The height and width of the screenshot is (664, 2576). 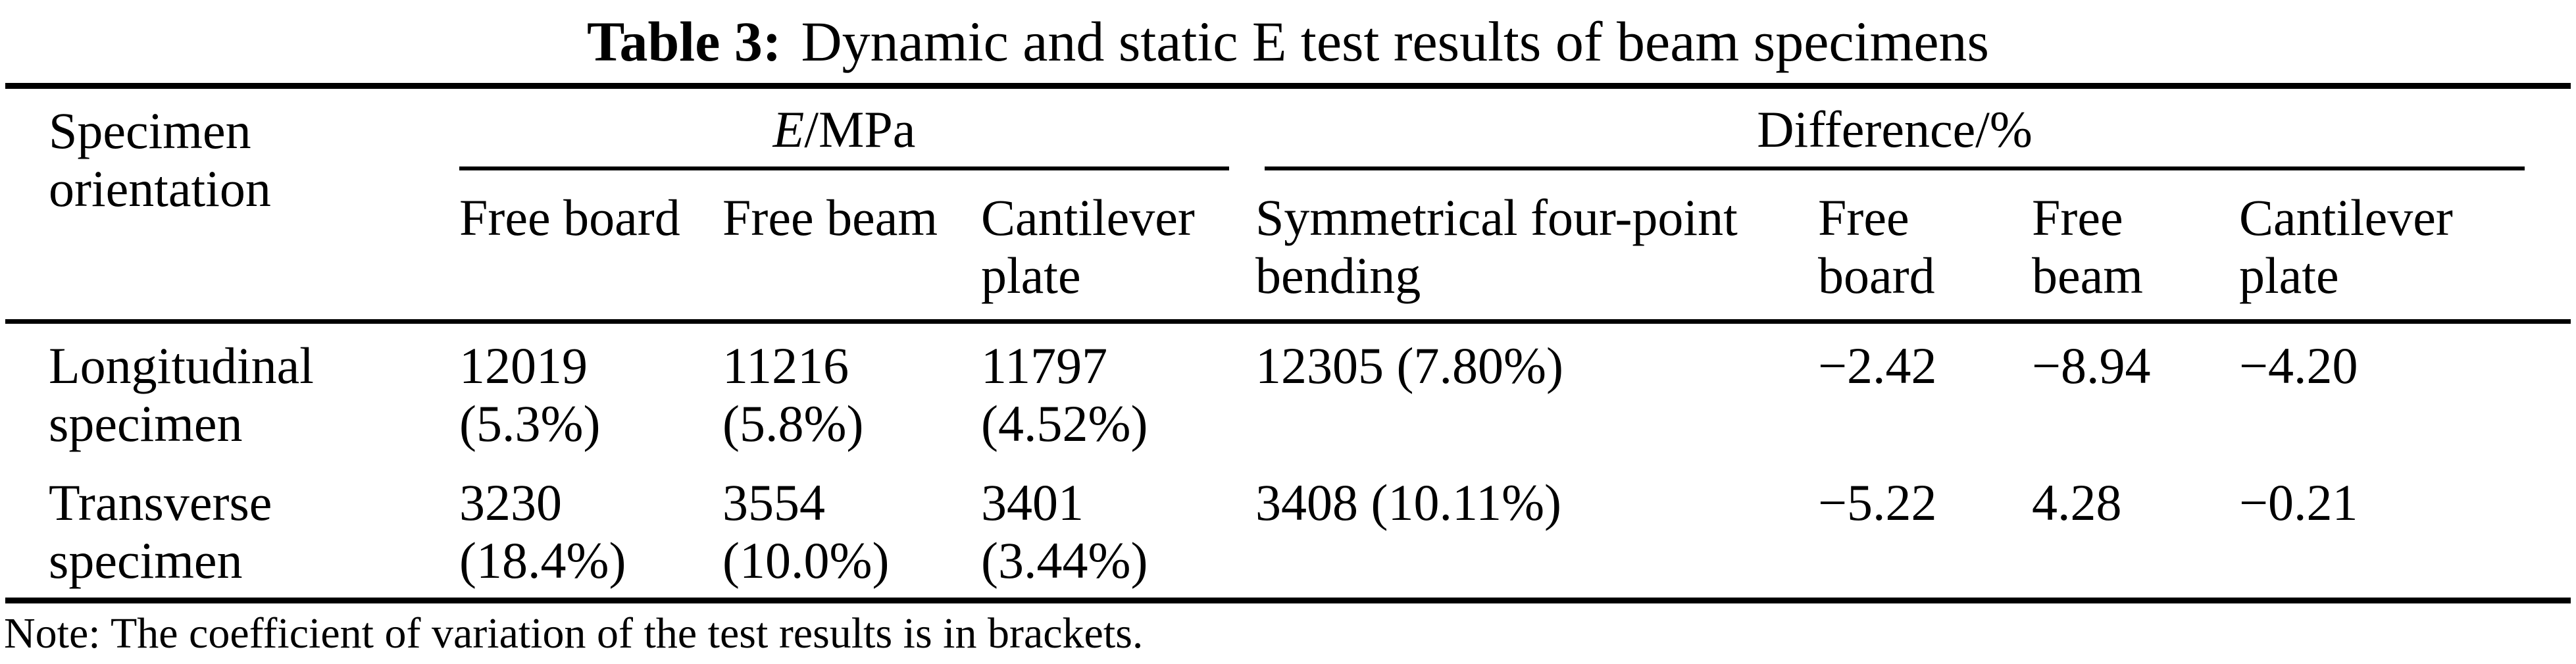 I want to click on header-free-beam-e: Free beam, so click(x=830, y=218).